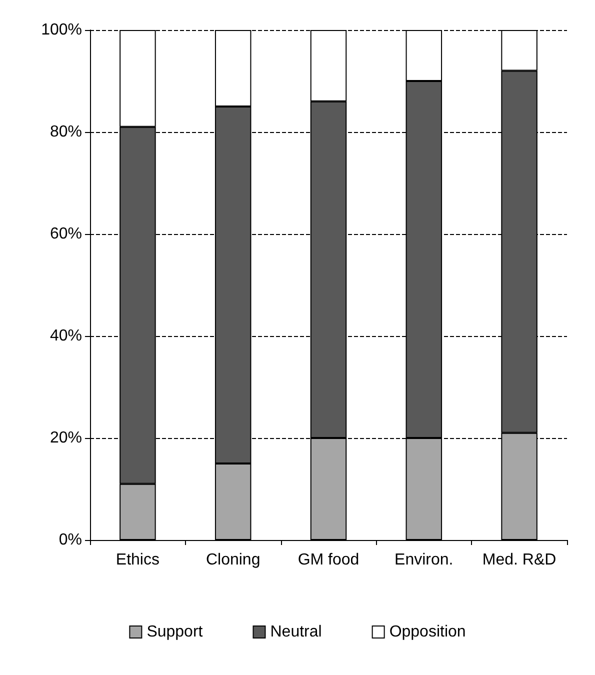 This screenshot has width=595, height=675. What do you see at coordinates (233, 560) in the screenshot?
I see `x-tick-label: Cloning` at bounding box center [233, 560].